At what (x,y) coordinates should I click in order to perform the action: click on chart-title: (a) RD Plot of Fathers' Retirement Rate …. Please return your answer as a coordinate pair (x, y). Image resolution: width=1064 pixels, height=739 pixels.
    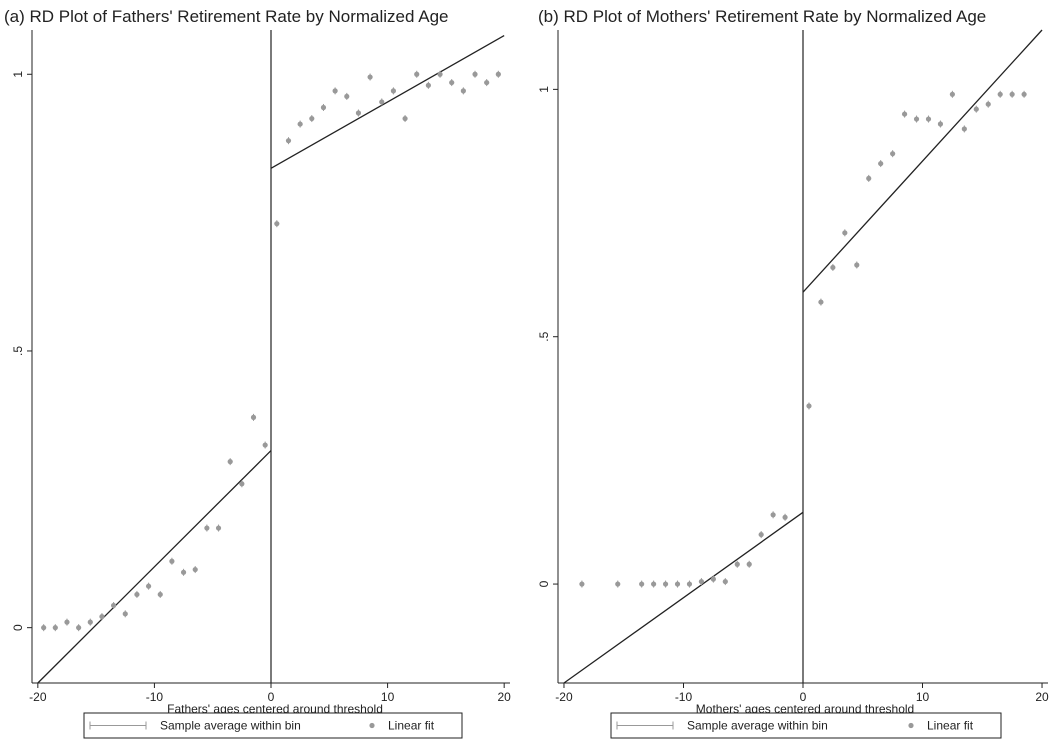
    Looking at the image, I should click on (226, 16).